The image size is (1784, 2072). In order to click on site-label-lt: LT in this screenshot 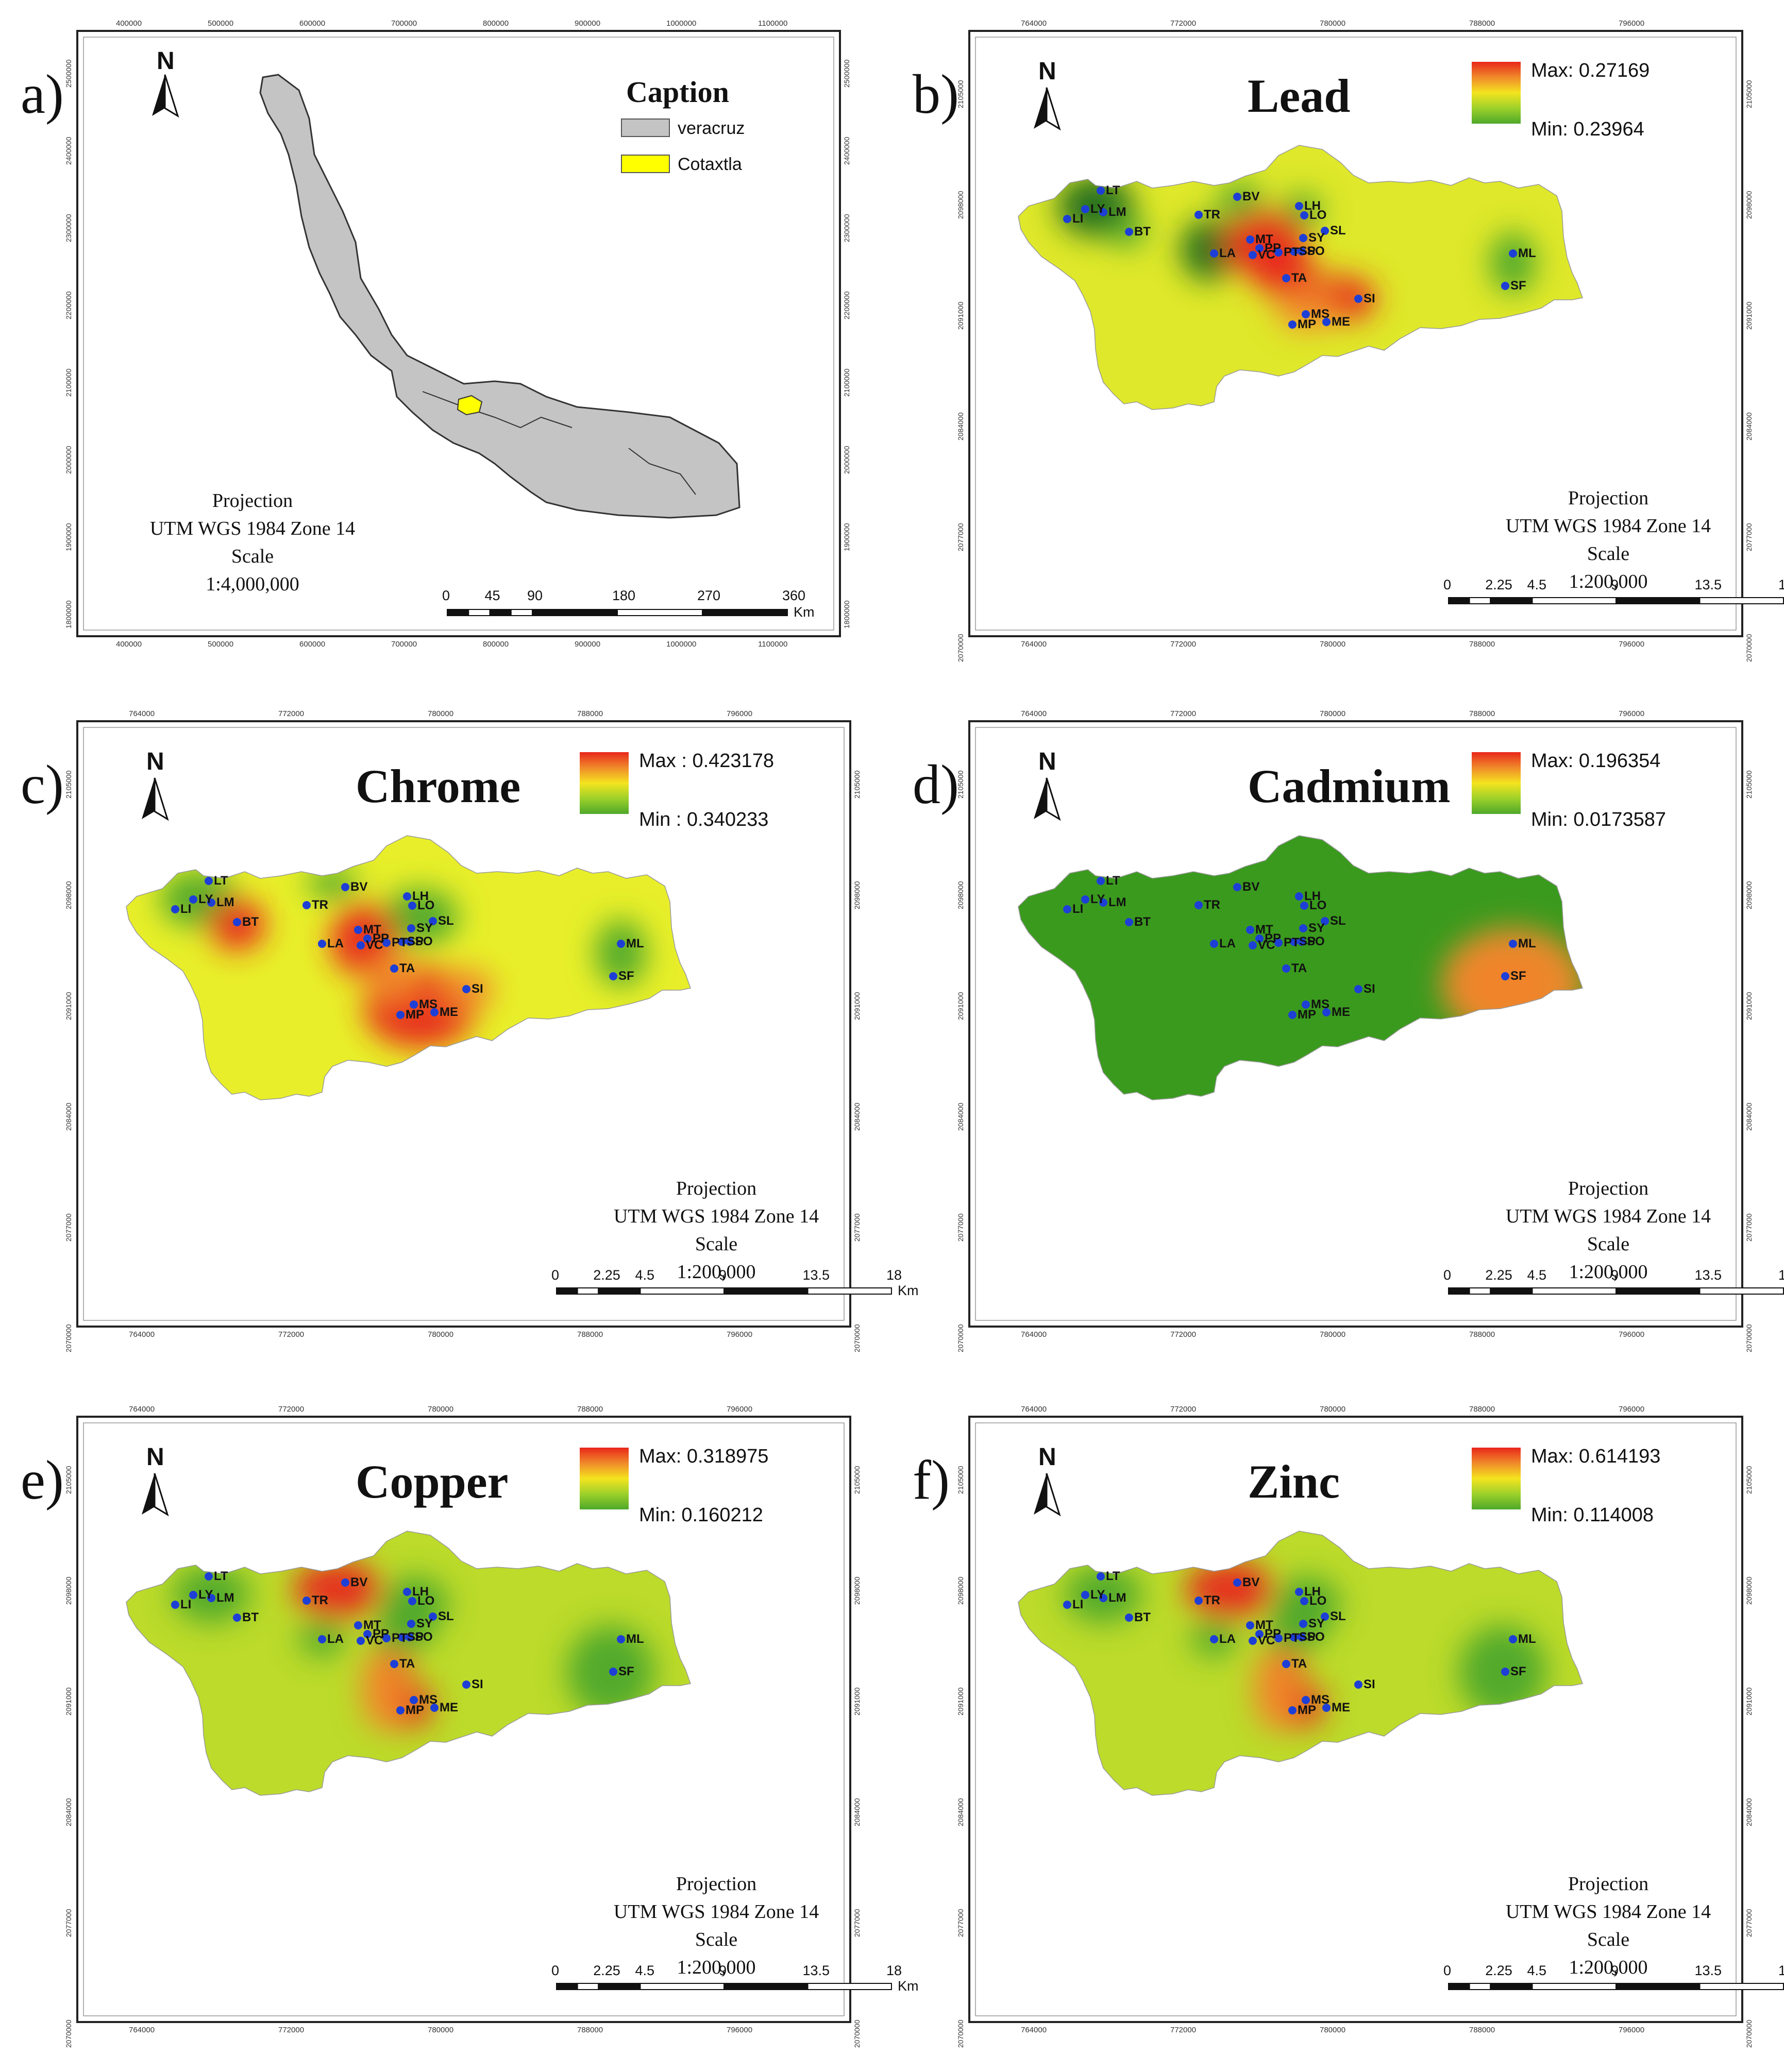, I will do `click(1113, 1576)`.